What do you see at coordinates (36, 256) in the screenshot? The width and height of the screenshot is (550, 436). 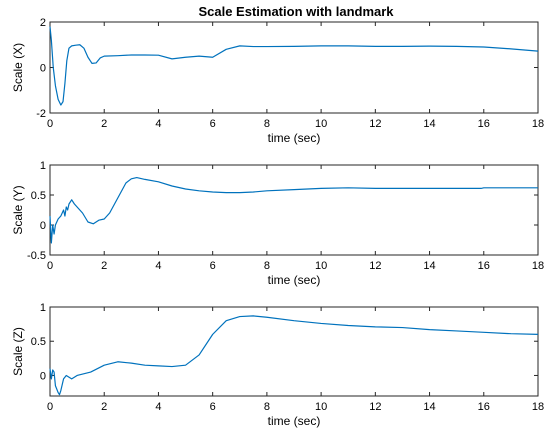 I see `y-tick-label: -0.5` at bounding box center [36, 256].